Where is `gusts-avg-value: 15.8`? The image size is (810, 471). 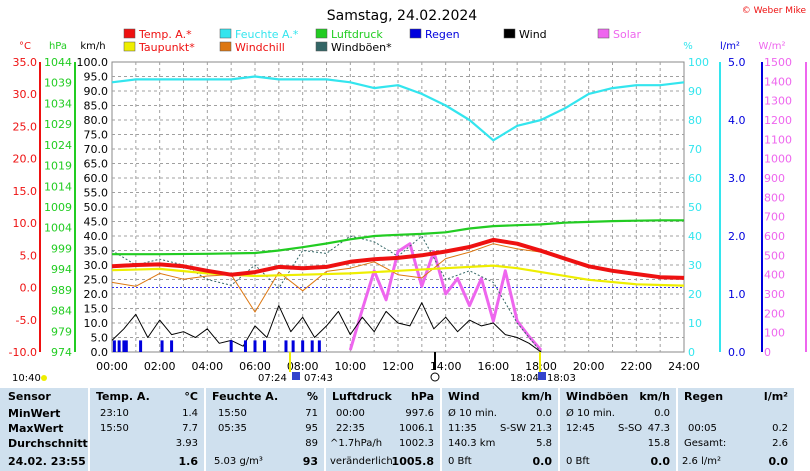 gusts-avg-value: 15.8 is located at coordinates (658, 443).